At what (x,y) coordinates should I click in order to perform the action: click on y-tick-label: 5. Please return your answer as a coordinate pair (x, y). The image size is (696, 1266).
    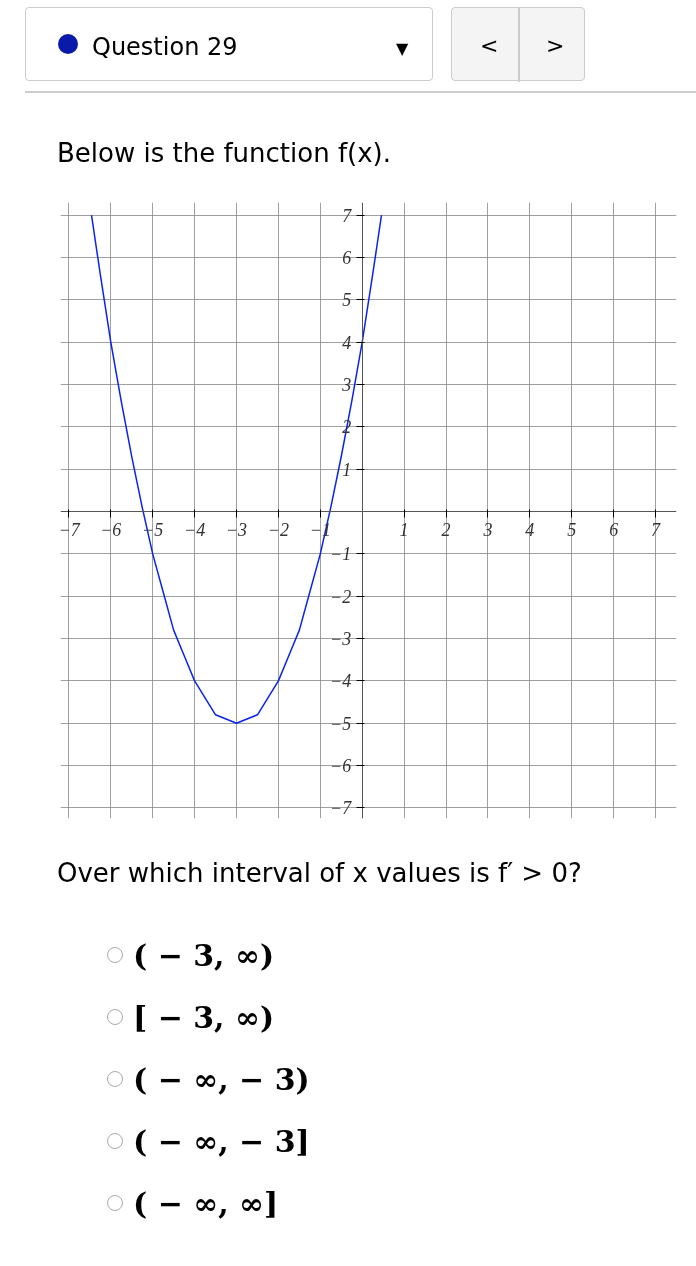
    Looking at the image, I should click on (347, 300).